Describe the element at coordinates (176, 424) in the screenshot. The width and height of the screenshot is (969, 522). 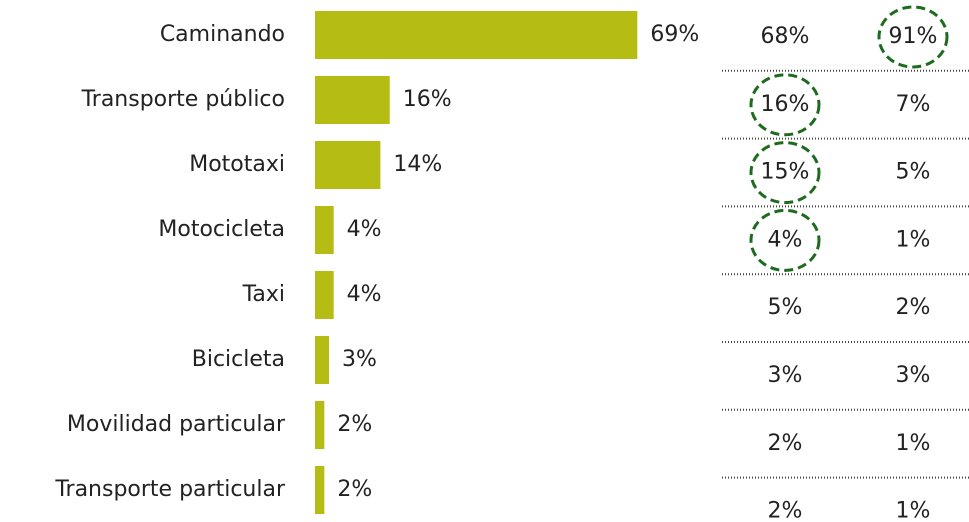
I see `category-label: Movilidad particular` at that location.